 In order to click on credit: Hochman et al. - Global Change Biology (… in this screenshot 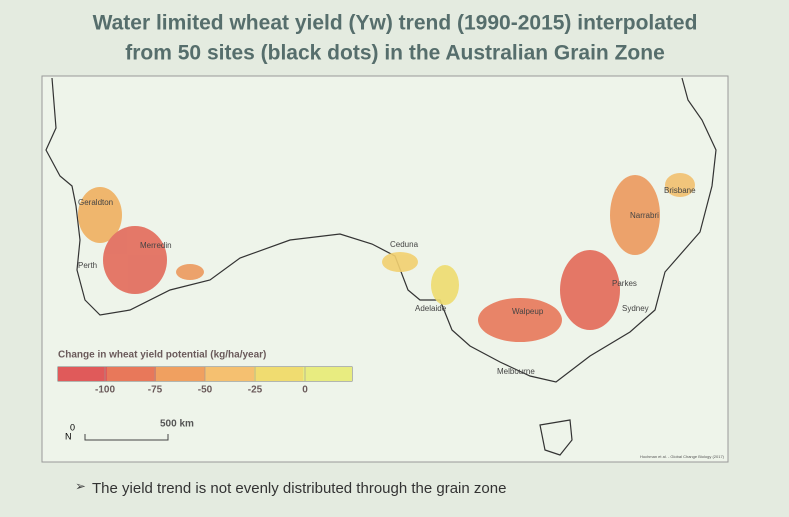, I will do `click(682, 456)`.